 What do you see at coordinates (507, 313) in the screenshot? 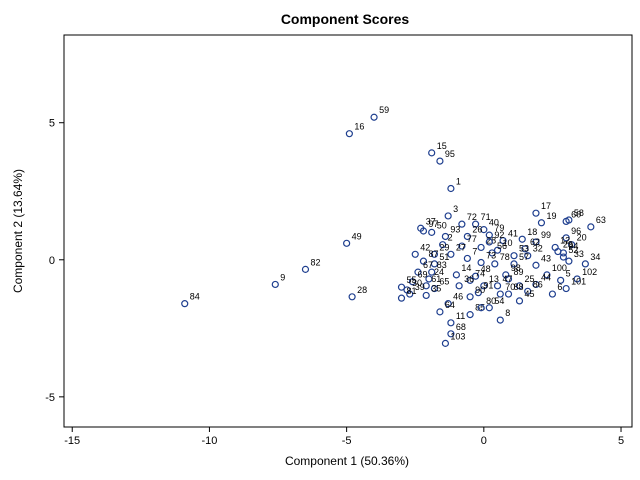
I see `point-label: 8` at bounding box center [507, 313].